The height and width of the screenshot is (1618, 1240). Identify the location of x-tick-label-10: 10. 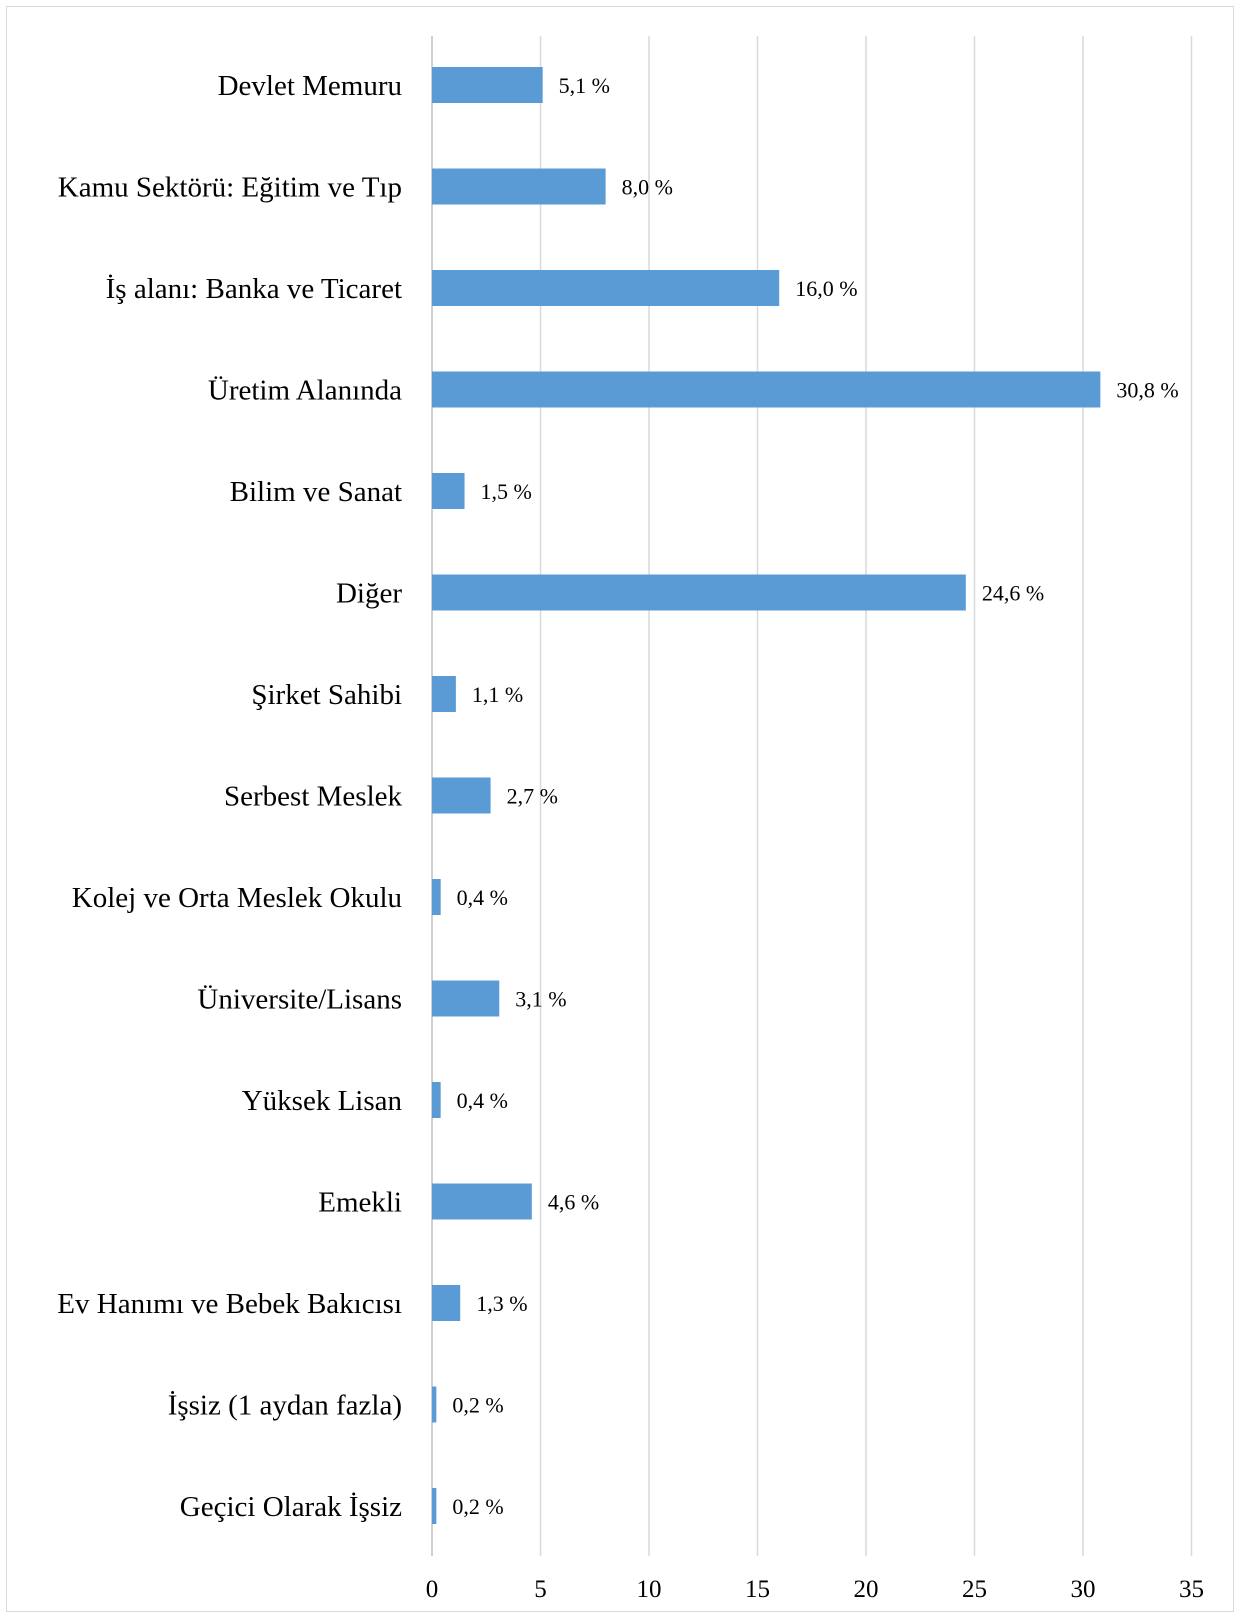
(649, 1589).